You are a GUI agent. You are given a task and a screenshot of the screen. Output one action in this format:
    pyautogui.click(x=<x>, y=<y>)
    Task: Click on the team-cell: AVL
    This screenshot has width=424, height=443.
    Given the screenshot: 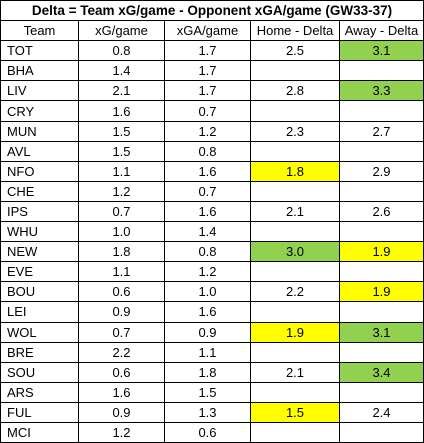 What is the action you would take?
    pyautogui.click(x=39, y=151)
    